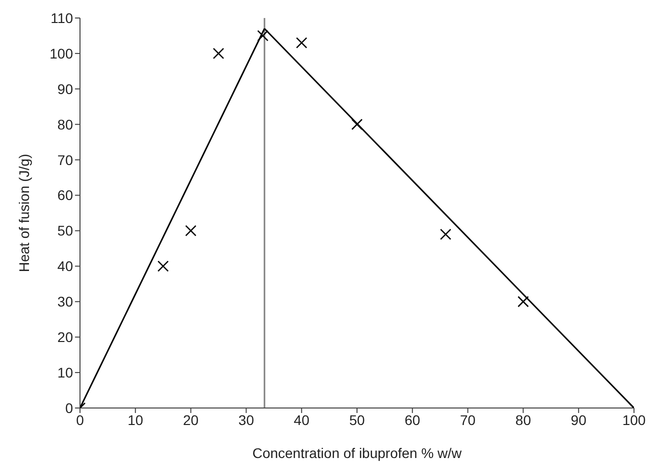 Image resolution: width=656 pixels, height=476 pixels. What do you see at coordinates (62, 18) in the screenshot?
I see `y-tick-label: 110` at bounding box center [62, 18].